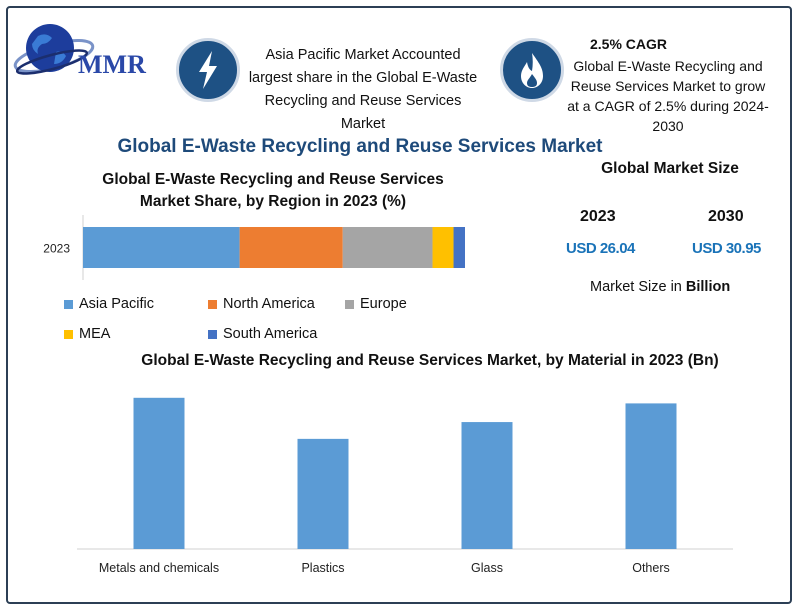 Image resolution: width=800 pixels, height=611 pixels. What do you see at coordinates (112, 64) in the screenshot?
I see `logo-text: MMR` at bounding box center [112, 64].